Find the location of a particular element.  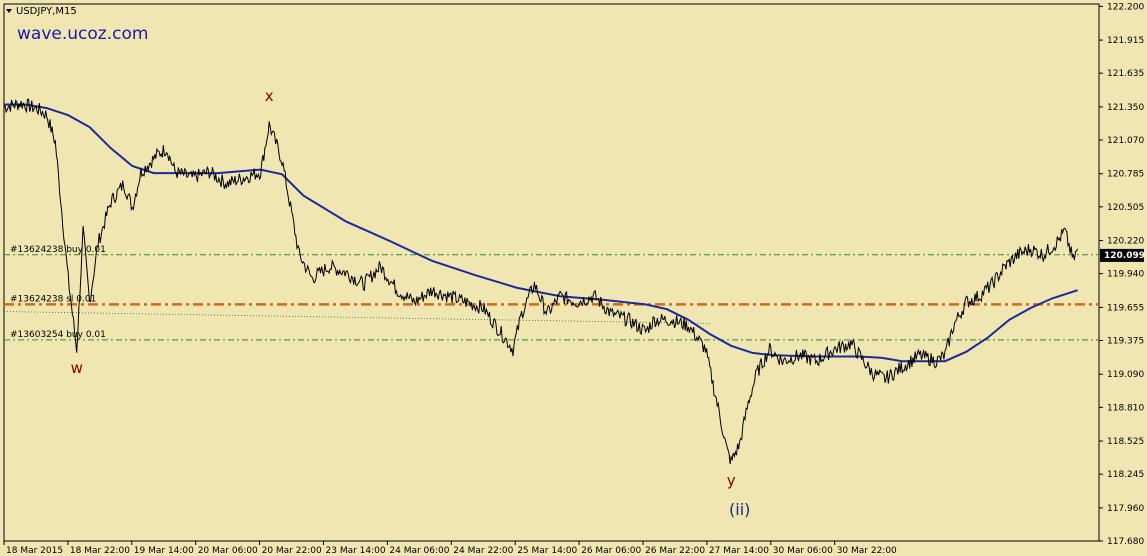

x-tick-label: 30 Mar 22:00 is located at coordinates (867, 551).